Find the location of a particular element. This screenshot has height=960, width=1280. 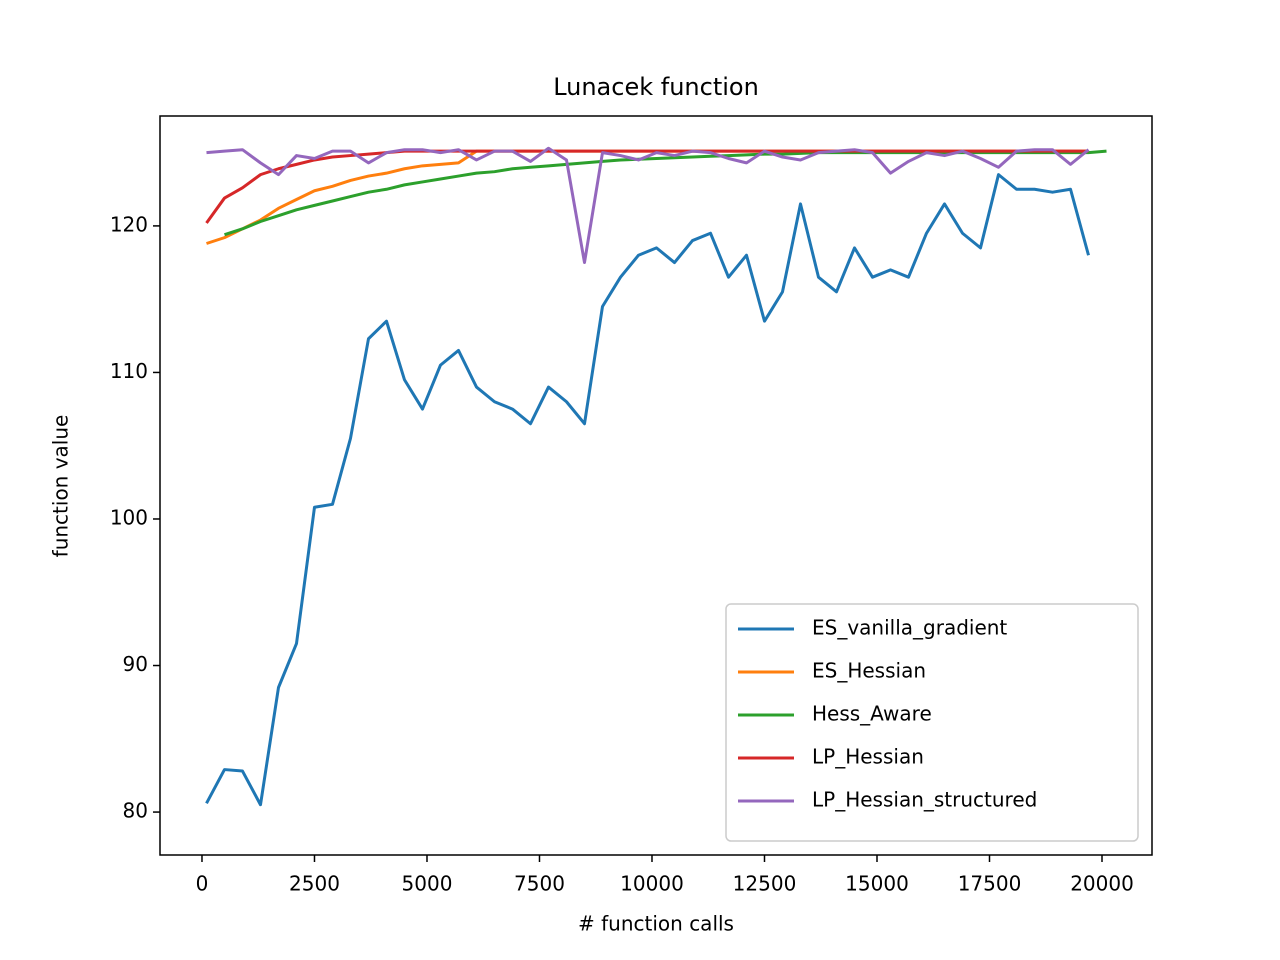

y-tick-label: 100 is located at coordinates (129, 517).